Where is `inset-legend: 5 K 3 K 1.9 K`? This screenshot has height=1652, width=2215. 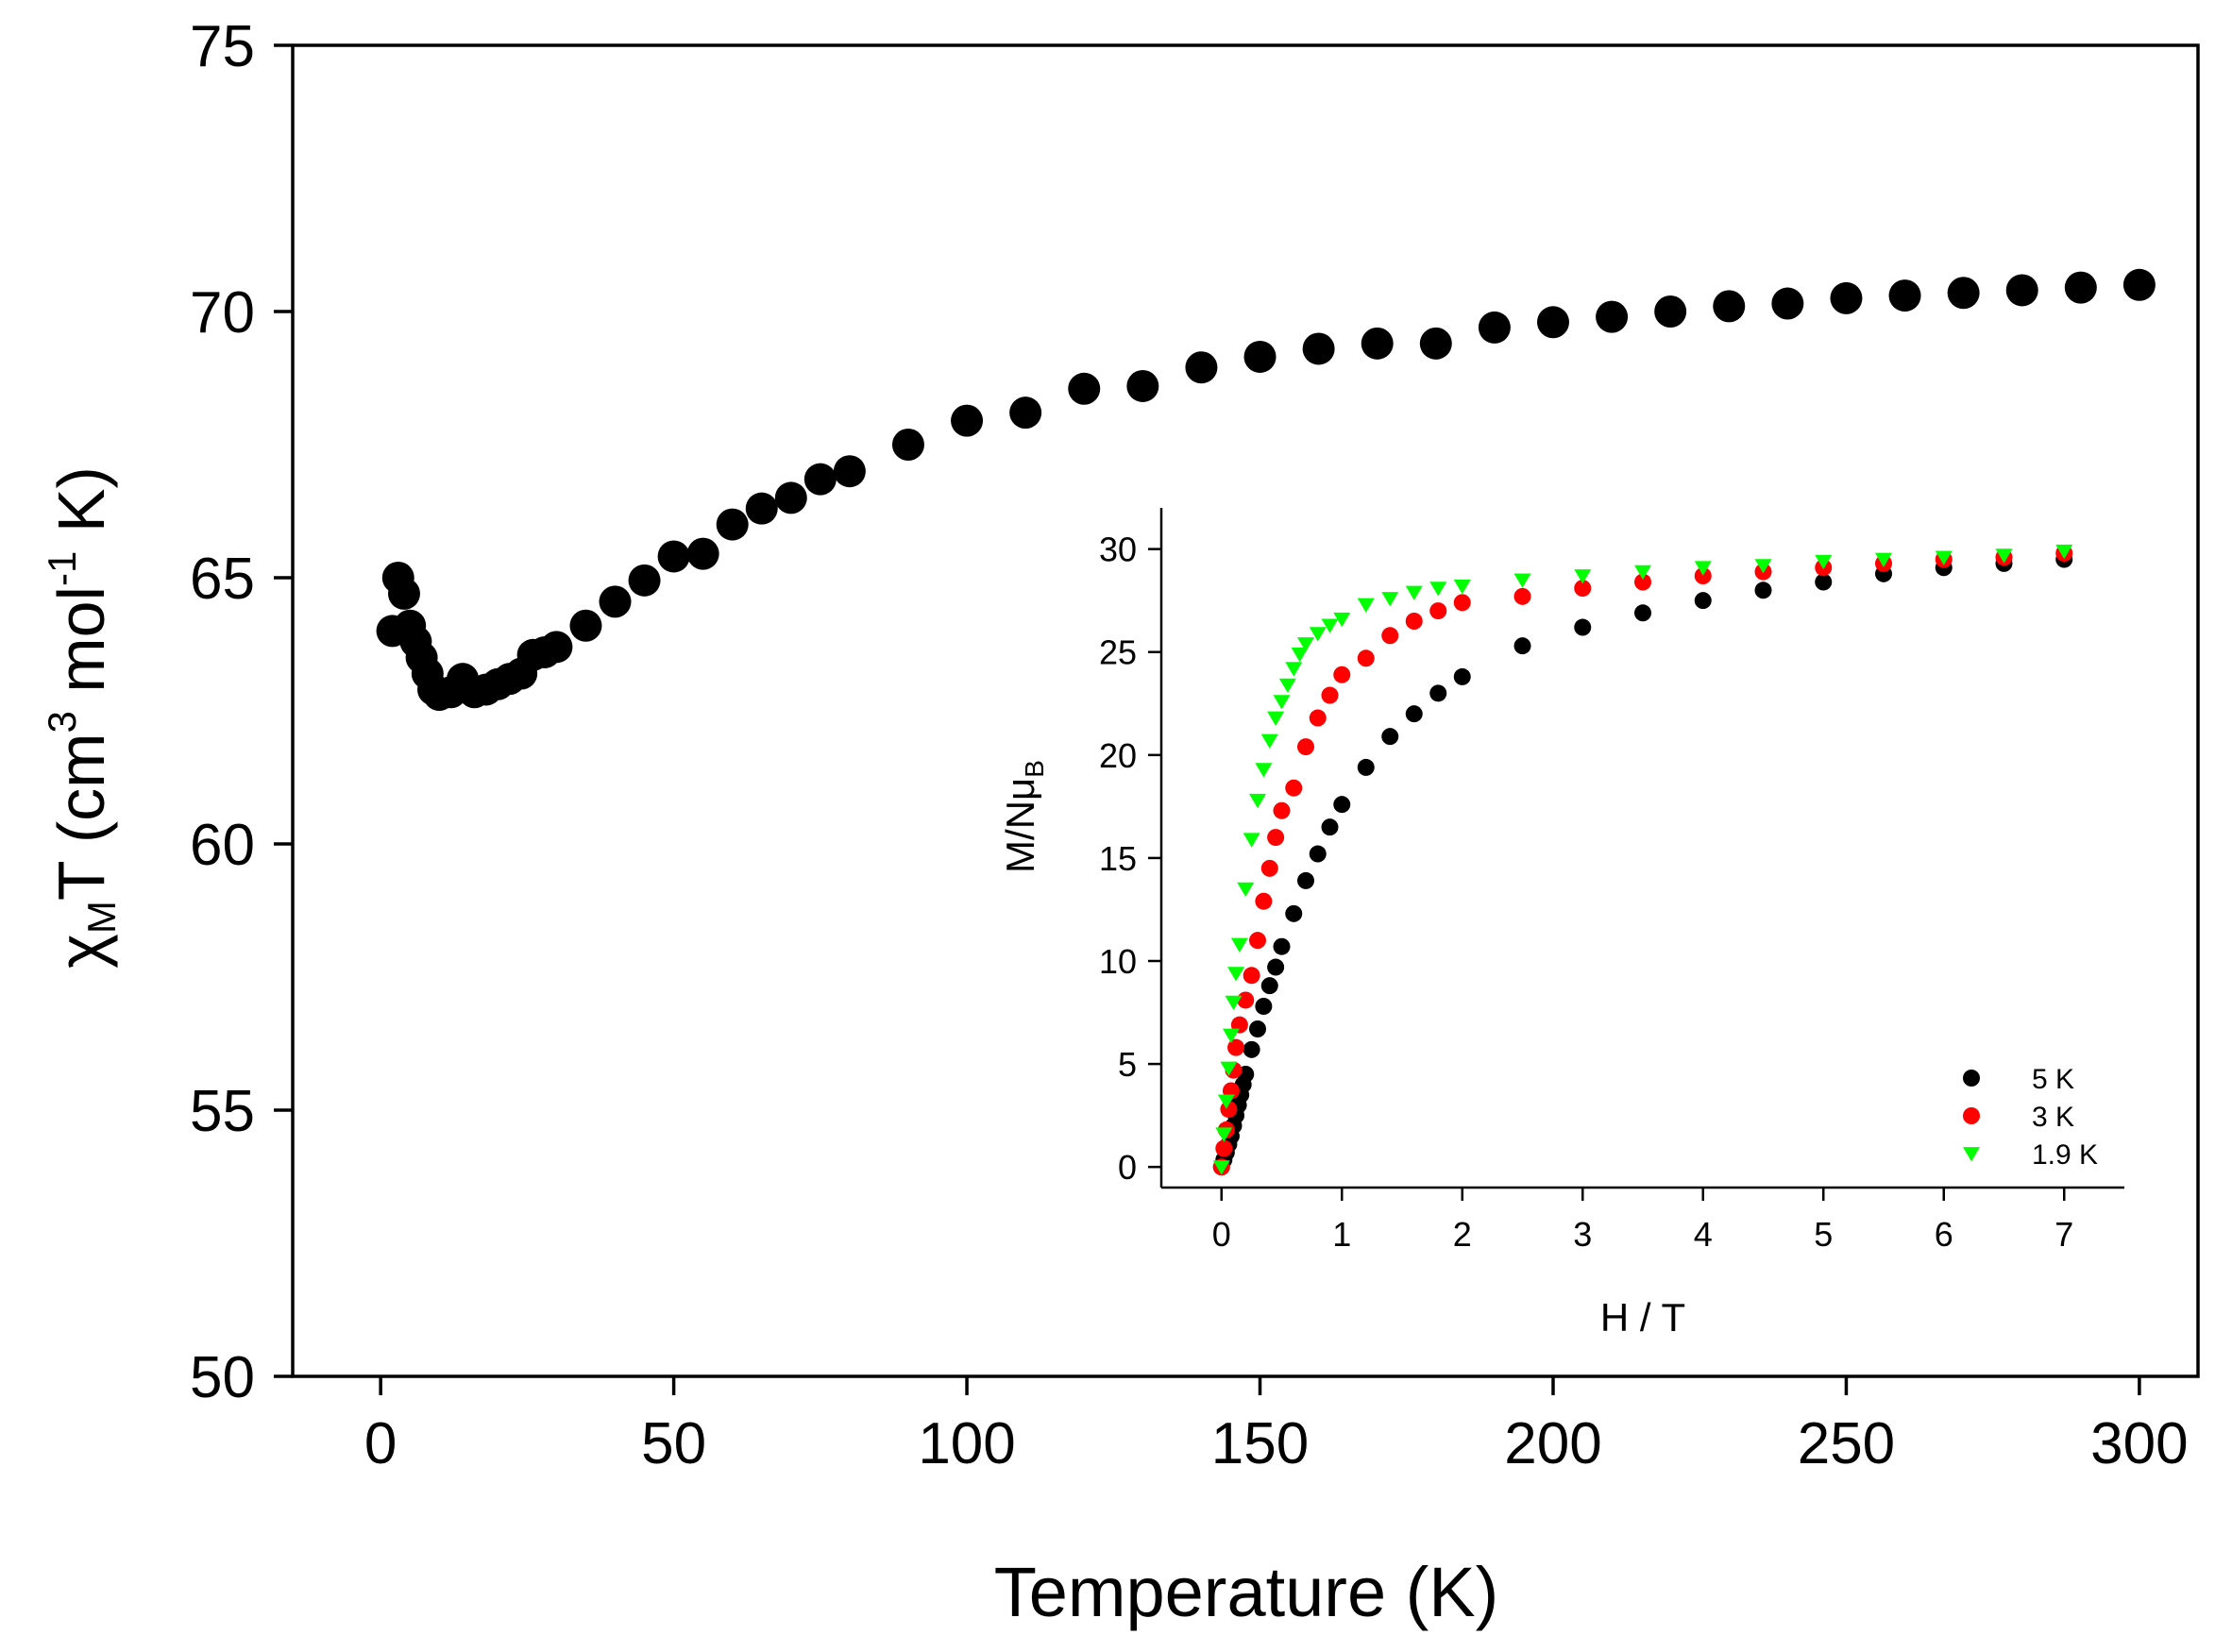 inset-legend: 5 K 3 K 1.9 K is located at coordinates (2031, 1117).